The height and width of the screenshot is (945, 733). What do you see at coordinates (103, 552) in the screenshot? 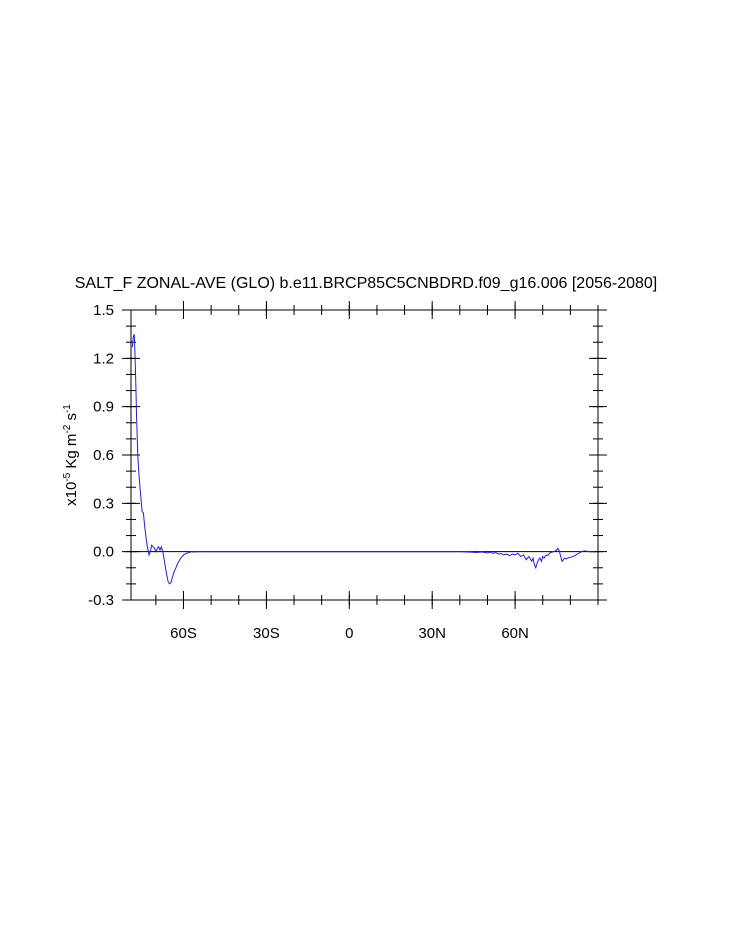
I see `y-tick-label: 0.0` at bounding box center [103, 552].